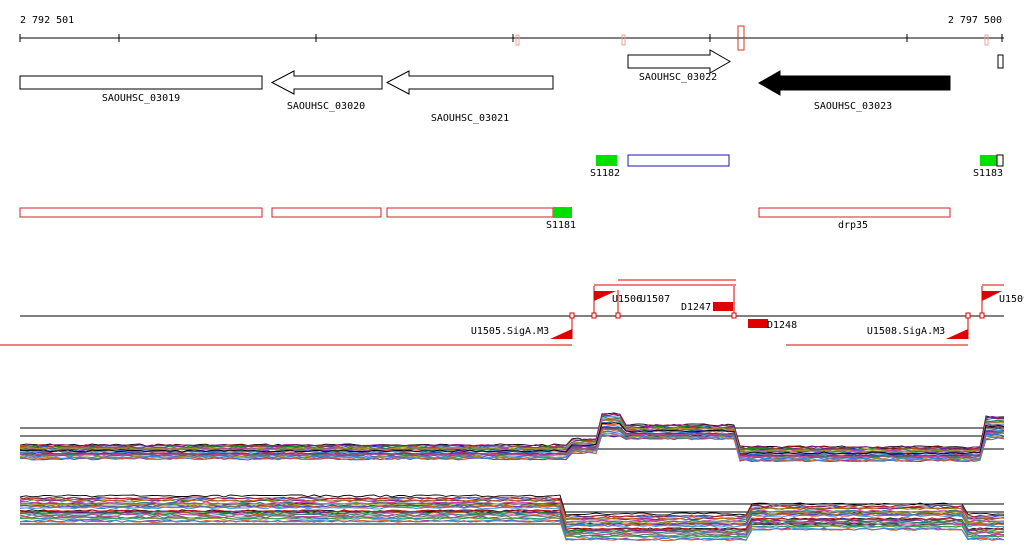 The height and width of the screenshot is (559, 1024). I want to click on promoter-label: U1505.SigA.M3, so click(510, 331).